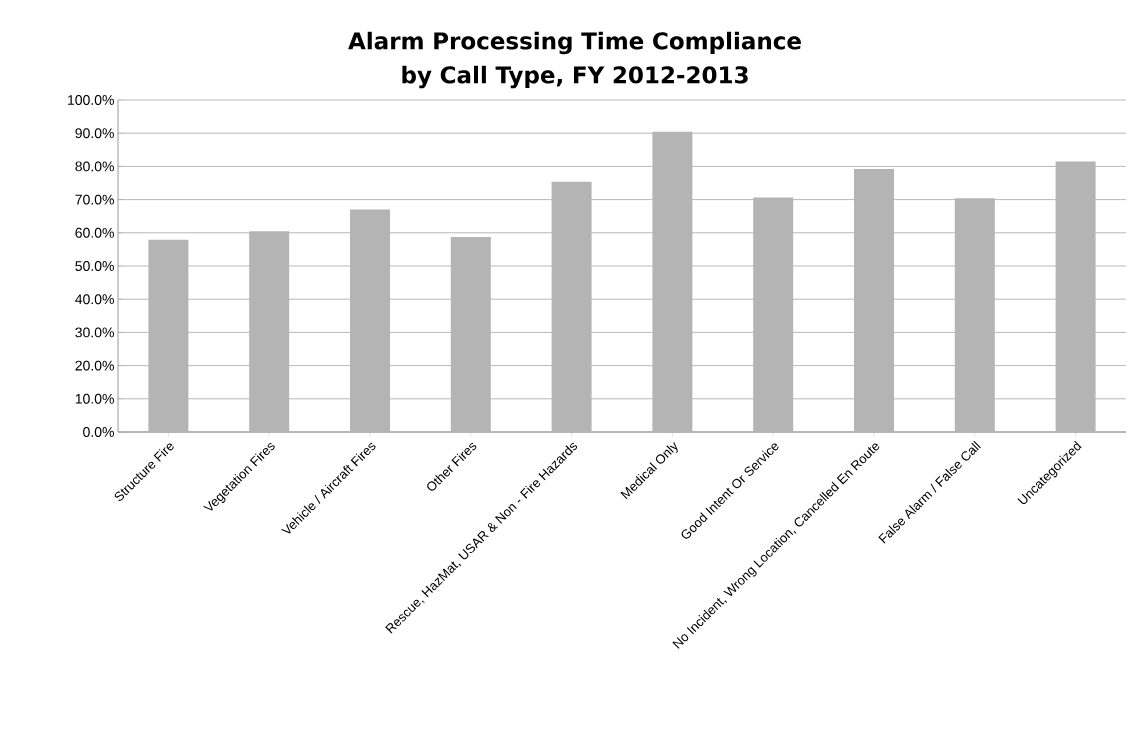  Describe the element at coordinates (94, 232) in the screenshot. I see `y-tick-label: 60.0%` at that location.